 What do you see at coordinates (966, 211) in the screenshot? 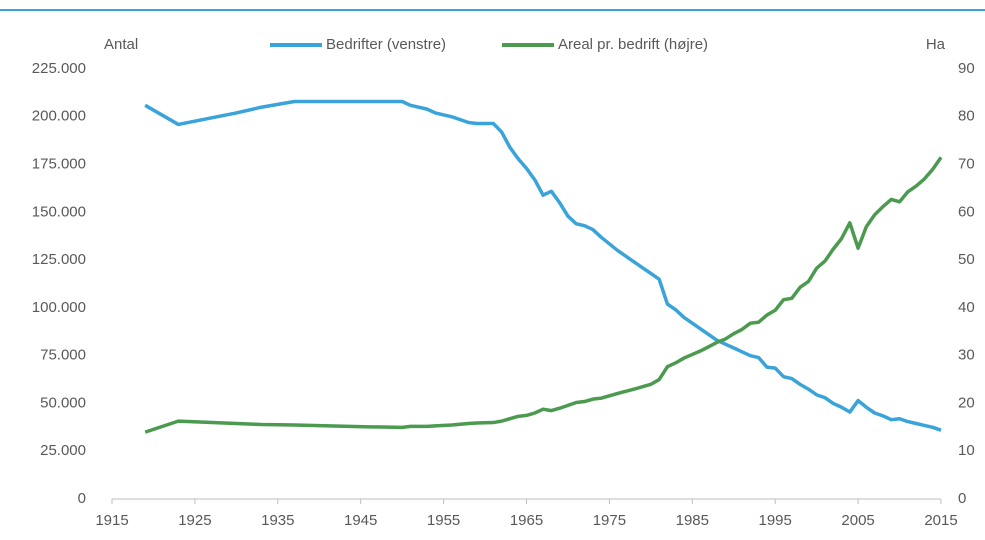
I see `y2-tick-label: 60` at bounding box center [966, 211].